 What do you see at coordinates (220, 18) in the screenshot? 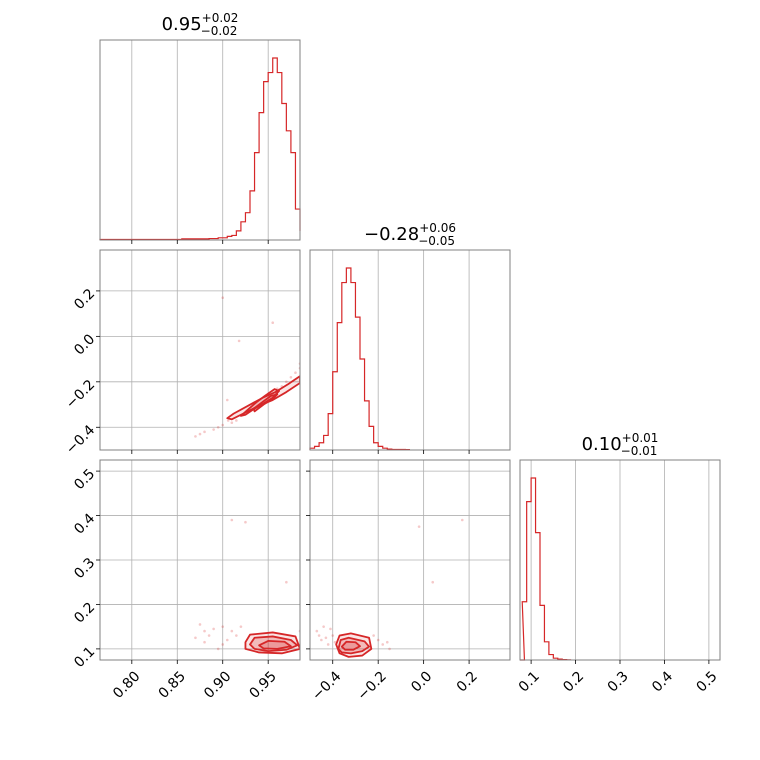
I see `title-upper: +0.02` at bounding box center [220, 18].